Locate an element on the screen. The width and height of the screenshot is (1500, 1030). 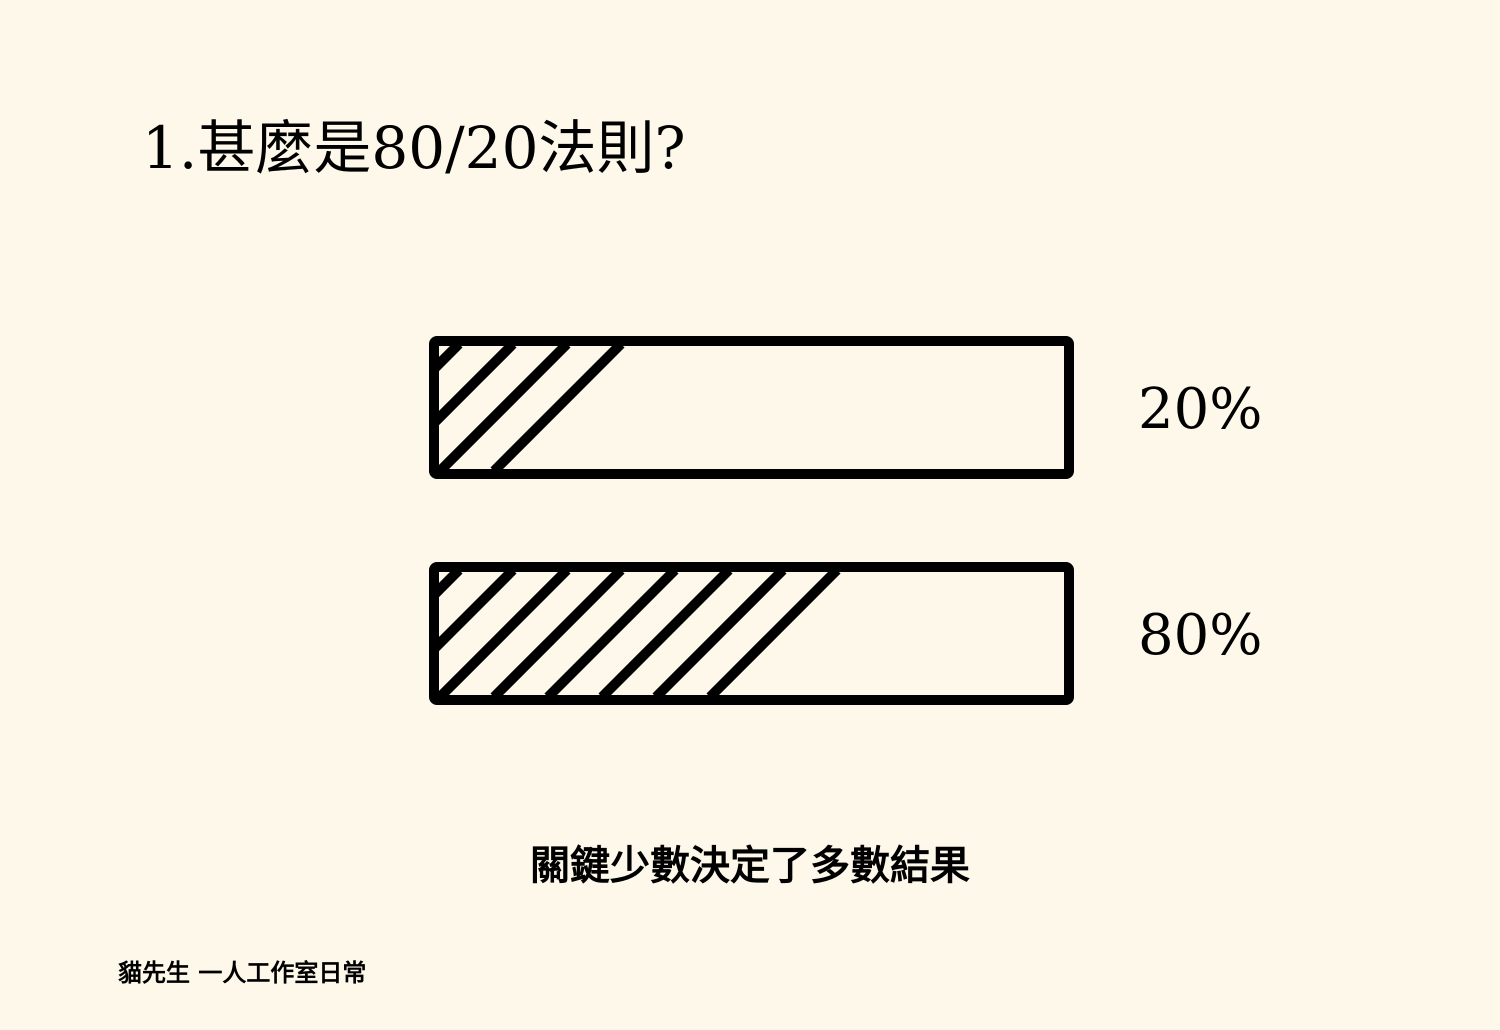
hatched-bar-bottom is located at coordinates (751, 633).